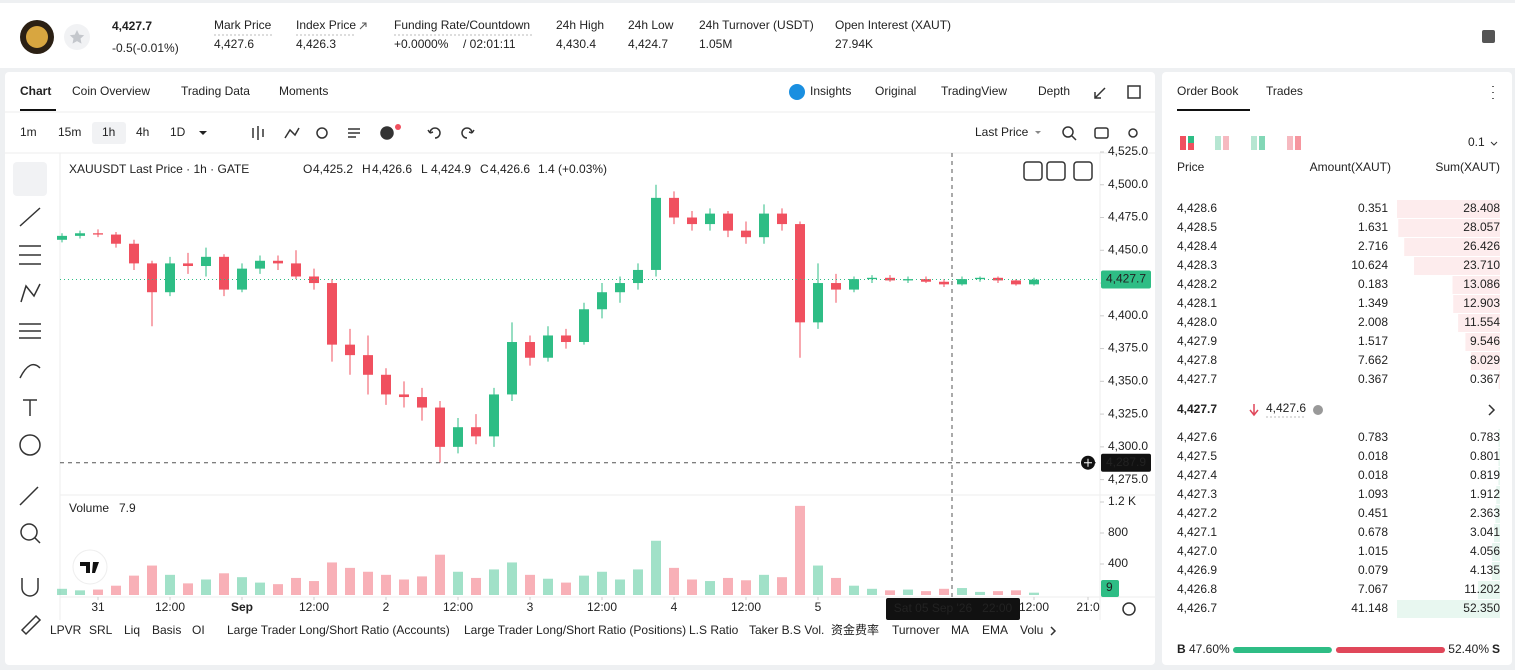 The width and height of the screenshot is (1515, 670). What do you see at coordinates (1373, 551) in the screenshot?
I see `ob-amount: 1.015` at bounding box center [1373, 551].